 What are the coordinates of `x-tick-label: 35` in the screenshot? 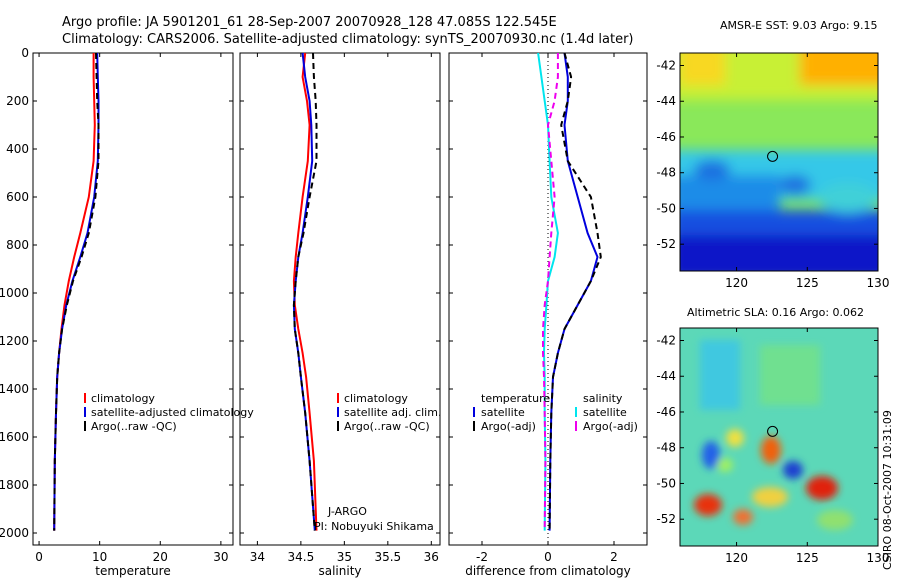 It's located at (344, 557).